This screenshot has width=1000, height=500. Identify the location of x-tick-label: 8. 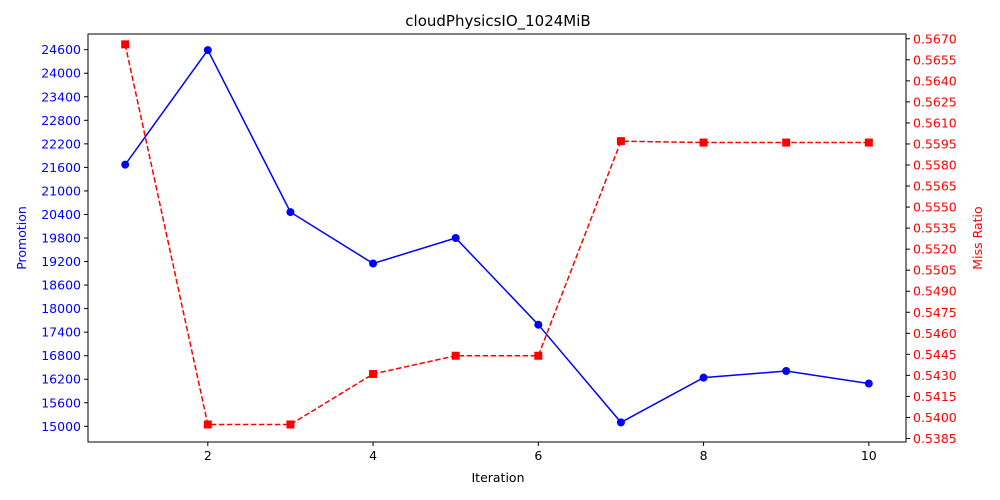
(704, 455).